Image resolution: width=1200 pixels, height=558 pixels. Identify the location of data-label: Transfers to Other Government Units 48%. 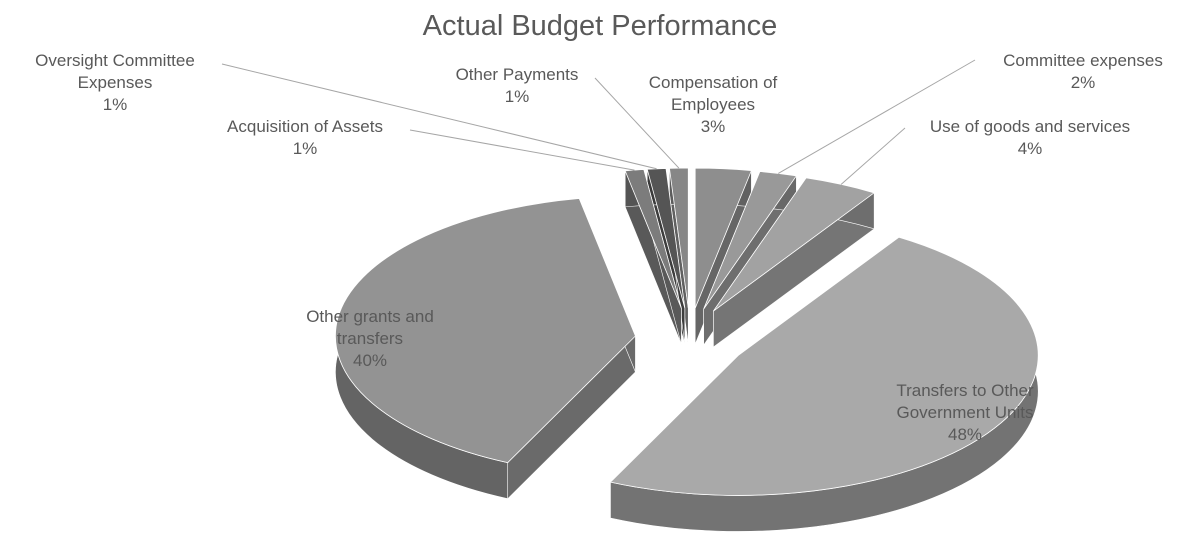
(965, 413).